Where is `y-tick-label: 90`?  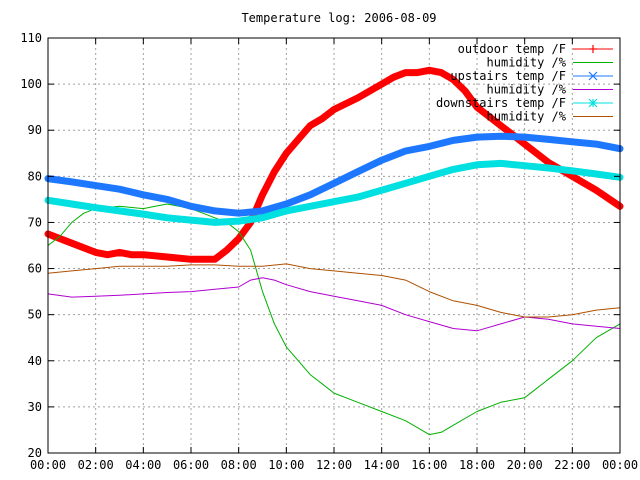
y-tick-label: 90 is located at coordinates (35, 130).